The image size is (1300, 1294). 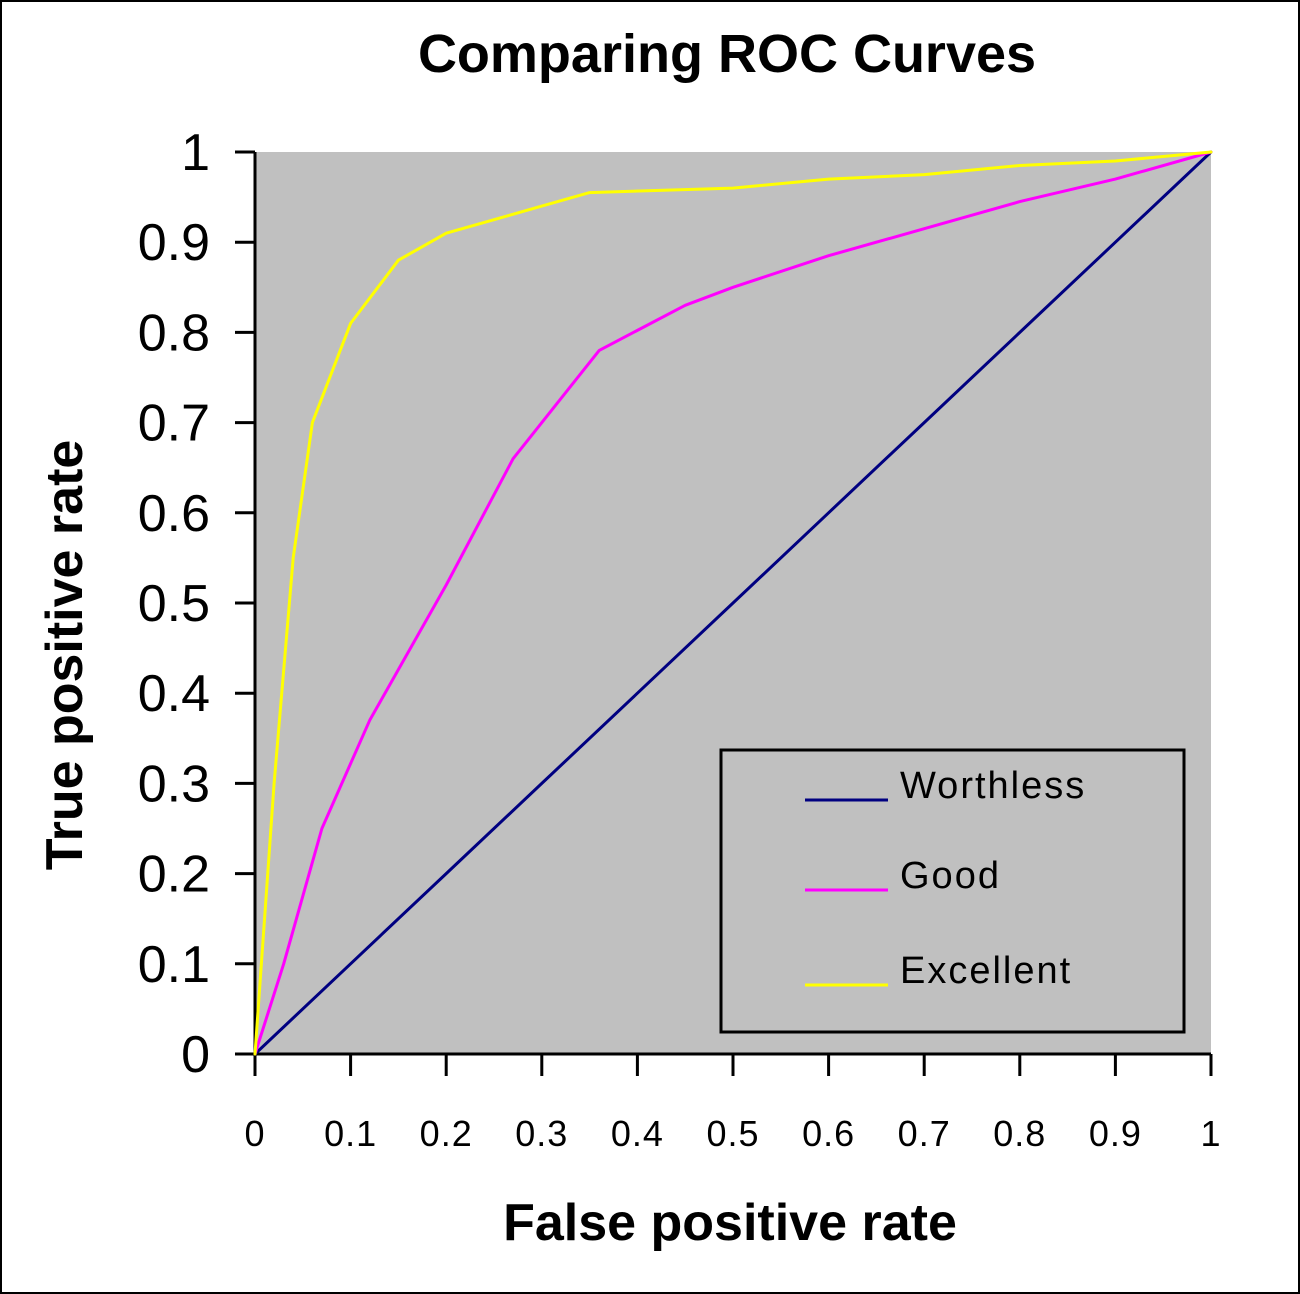 I want to click on y-tick-labels: 0 0.1 0.2 0.3 0.4 0.5 0.6 0.7 0.8 0.9 1, so click(x=174, y=604).